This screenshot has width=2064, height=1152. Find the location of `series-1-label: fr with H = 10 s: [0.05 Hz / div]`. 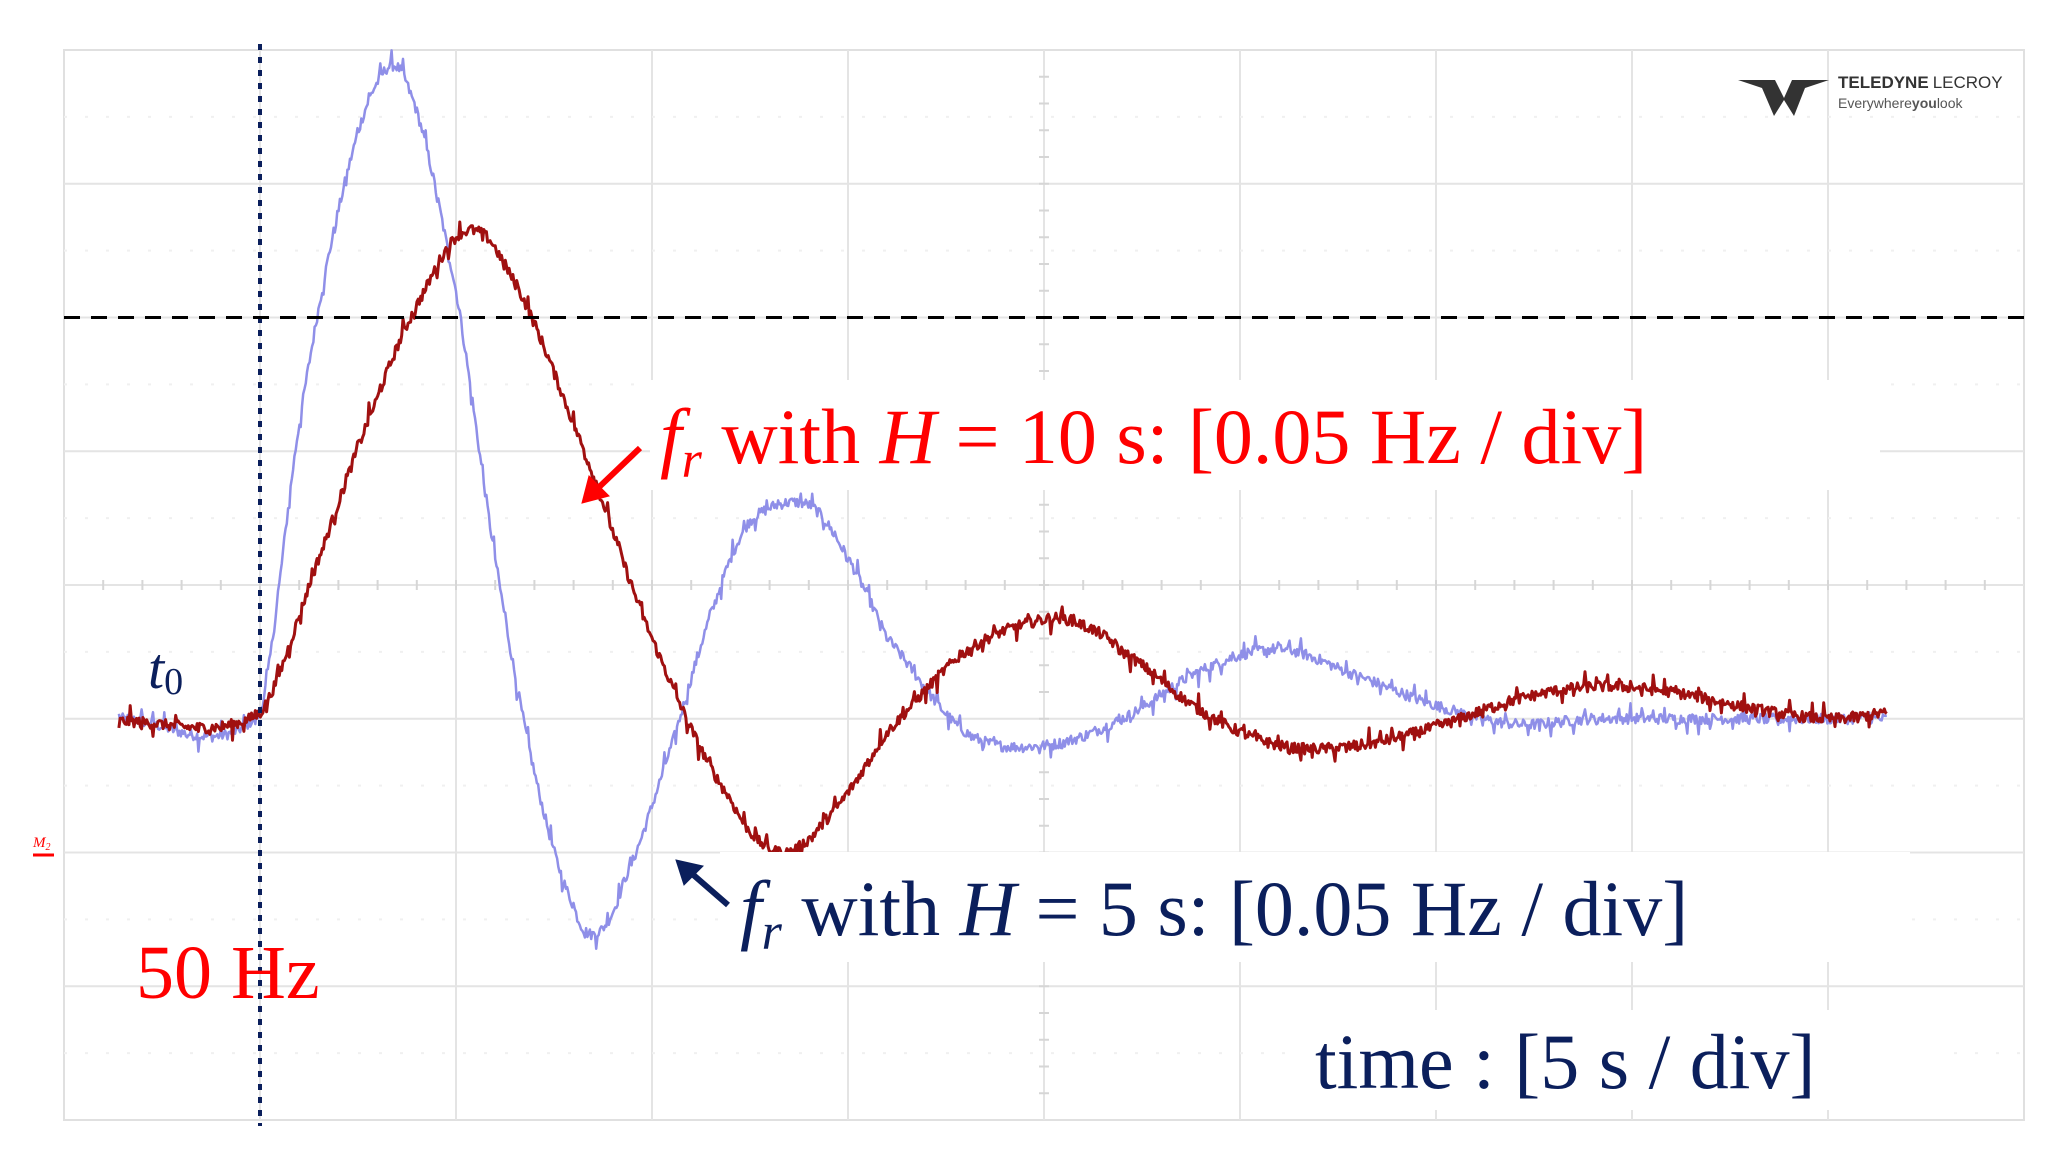

series-1-label: fr with H = 10 s: [0.05 Hz / div] is located at coordinates (1153, 441).